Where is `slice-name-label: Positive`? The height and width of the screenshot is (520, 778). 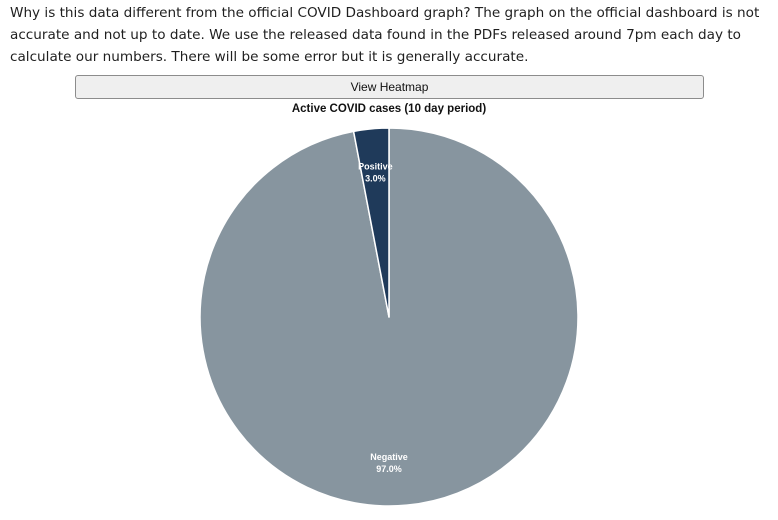 slice-name-label: Positive is located at coordinates (375, 167).